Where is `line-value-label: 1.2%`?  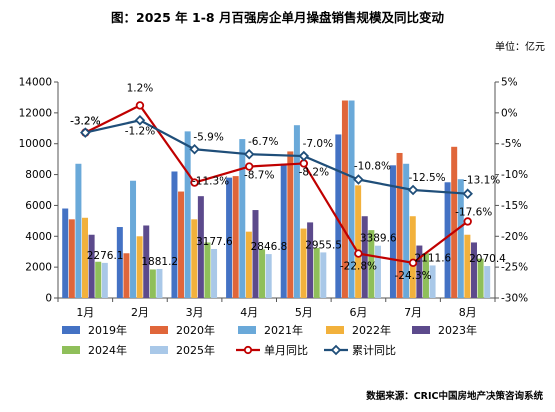 line-value-label: 1.2% is located at coordinates (140, 88).